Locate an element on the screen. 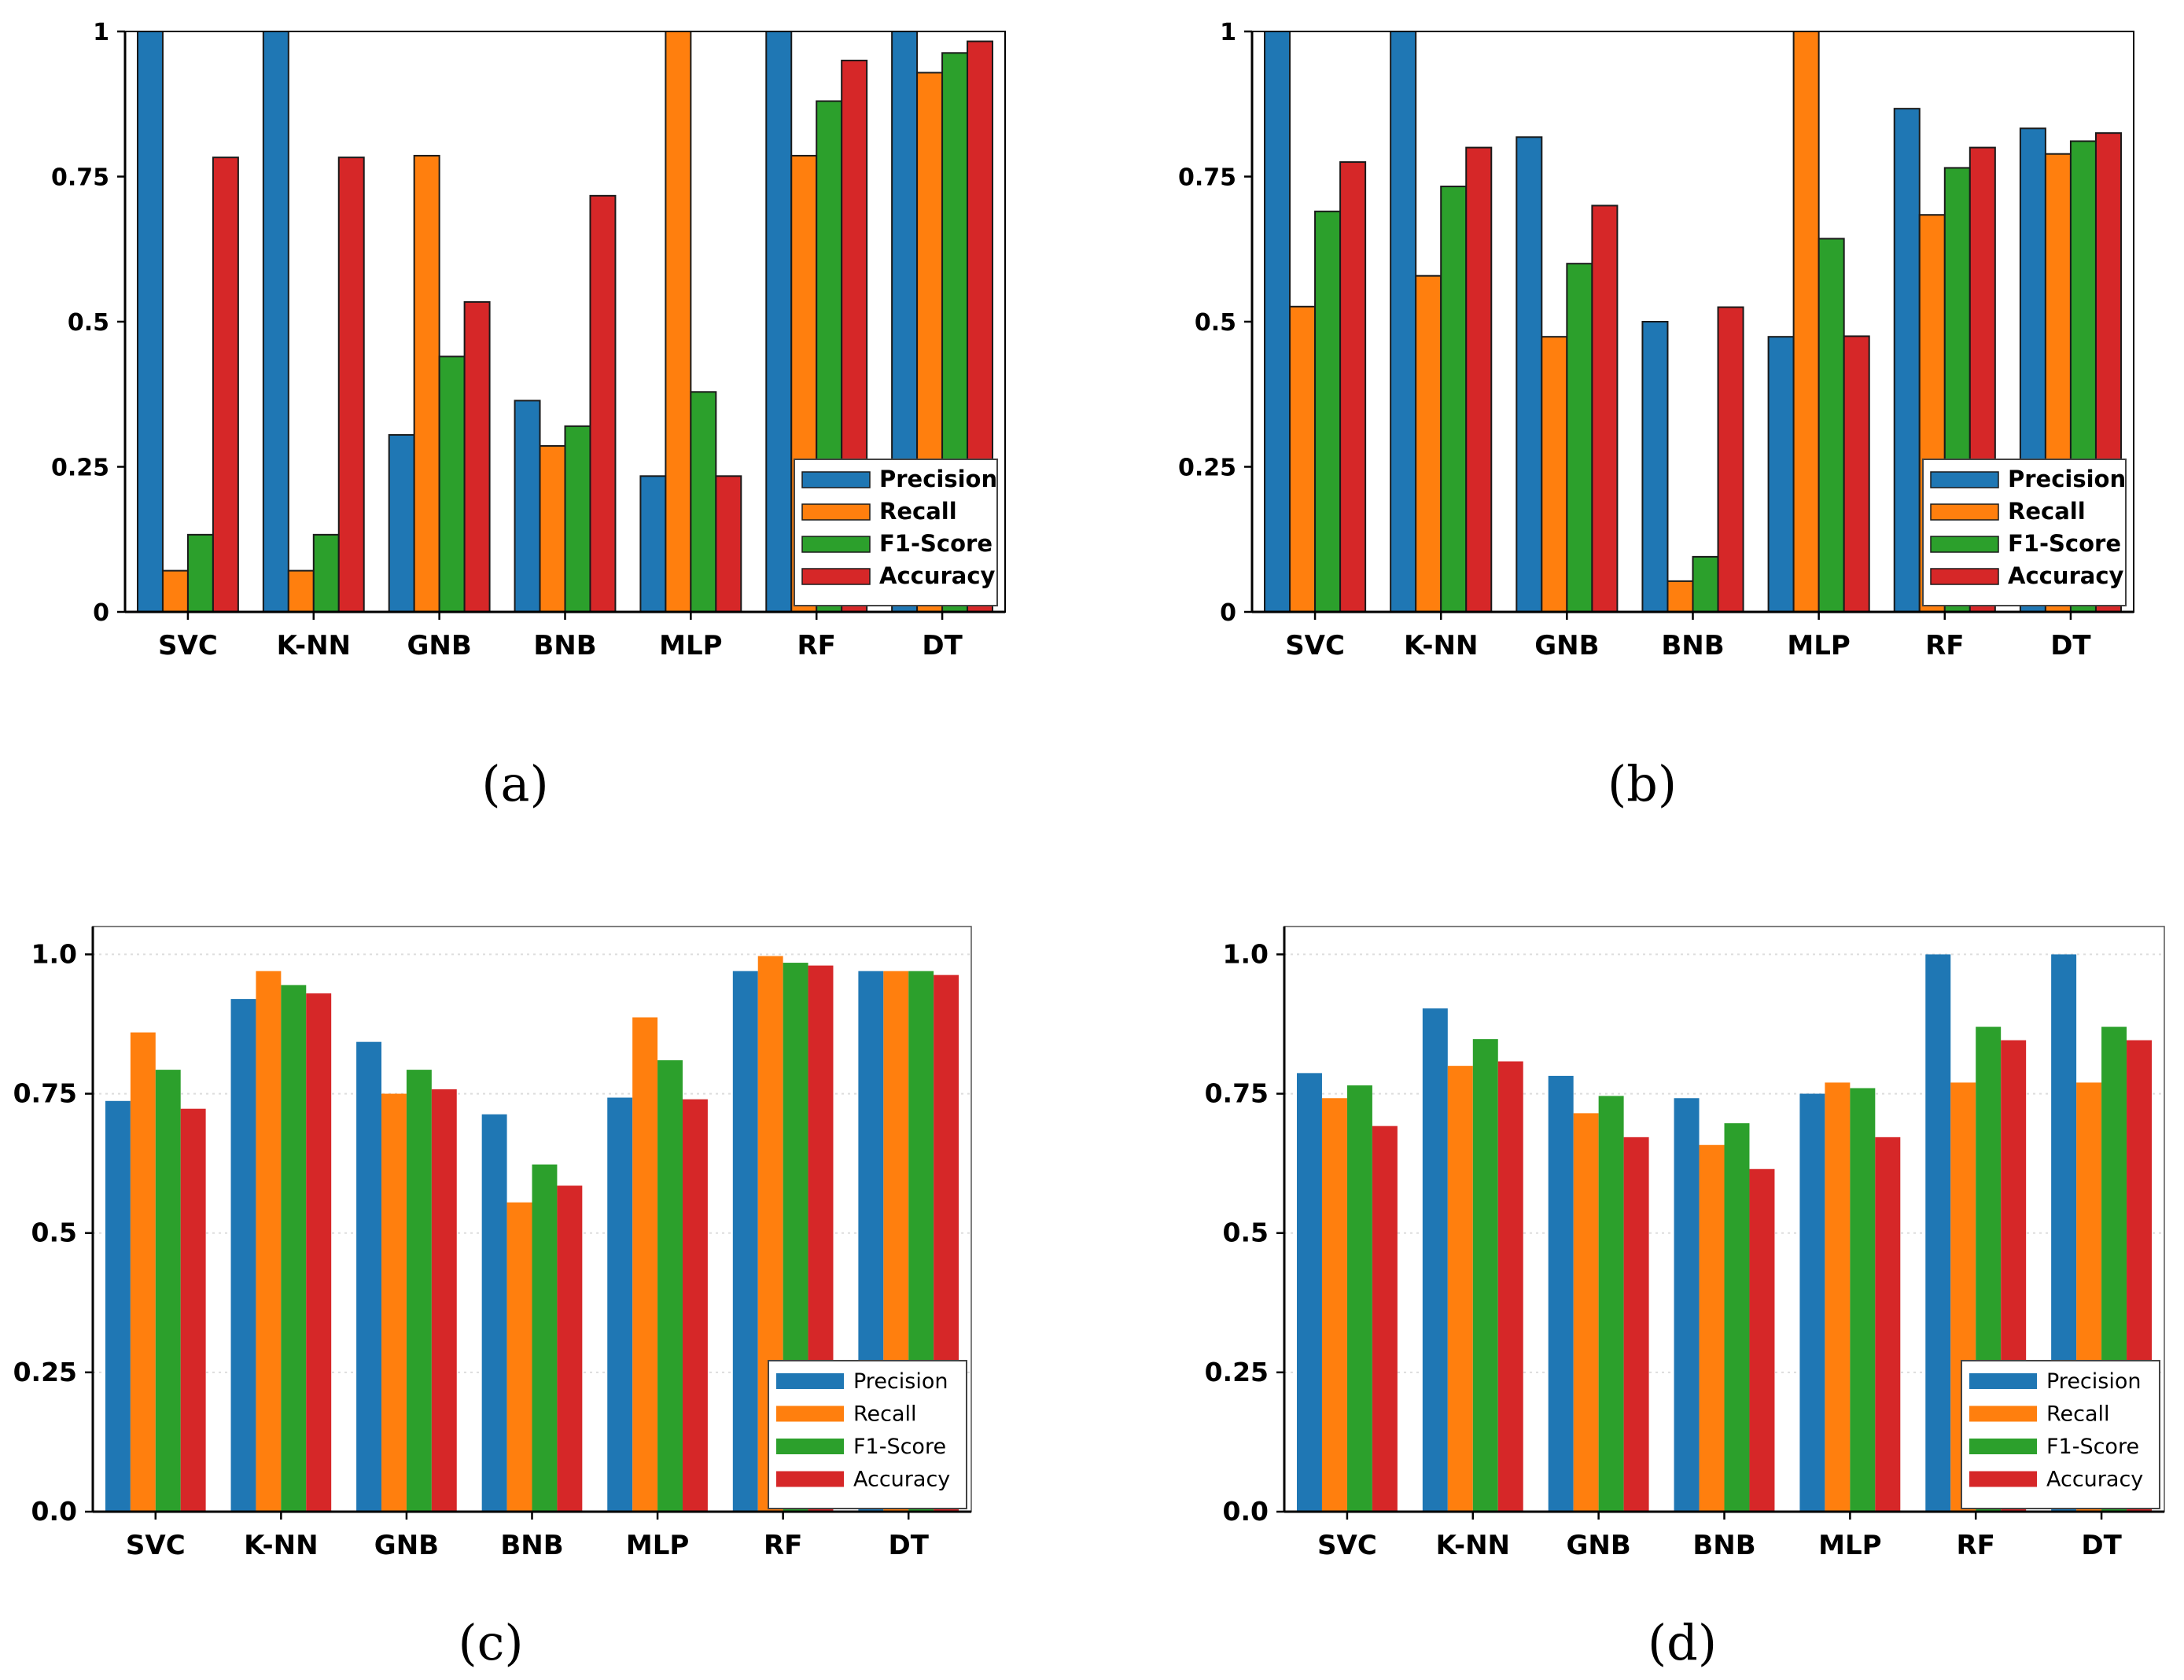  x-tick-label: SVC is located at coordinates (156, 1545).